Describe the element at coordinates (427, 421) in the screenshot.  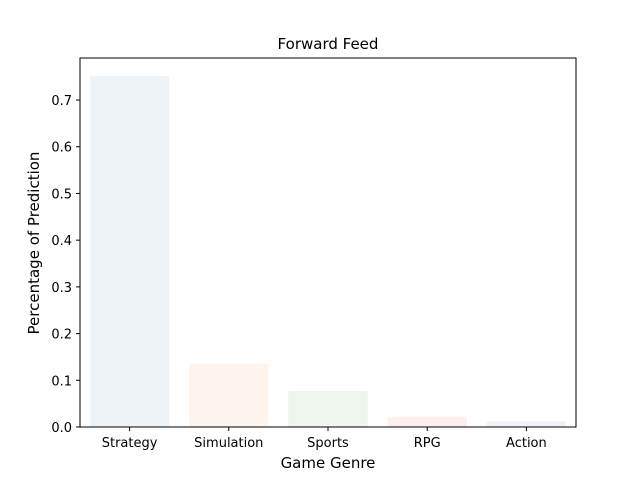
I see `bar-rpg` at that location.